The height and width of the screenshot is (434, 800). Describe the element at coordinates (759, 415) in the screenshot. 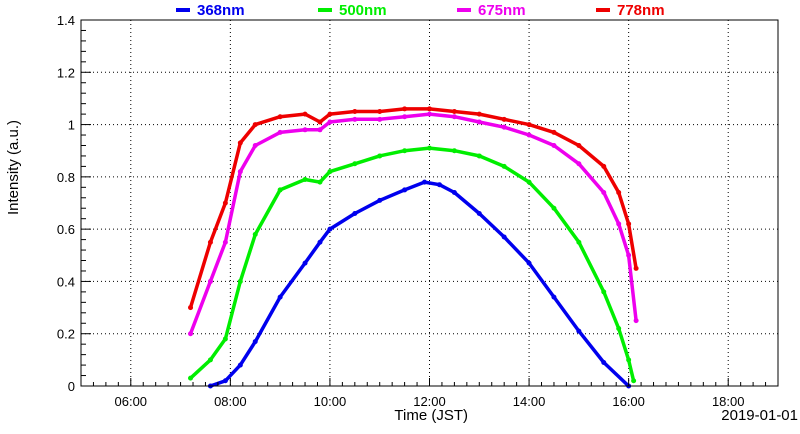

I see `date-label: 2019-01-01` at that location.